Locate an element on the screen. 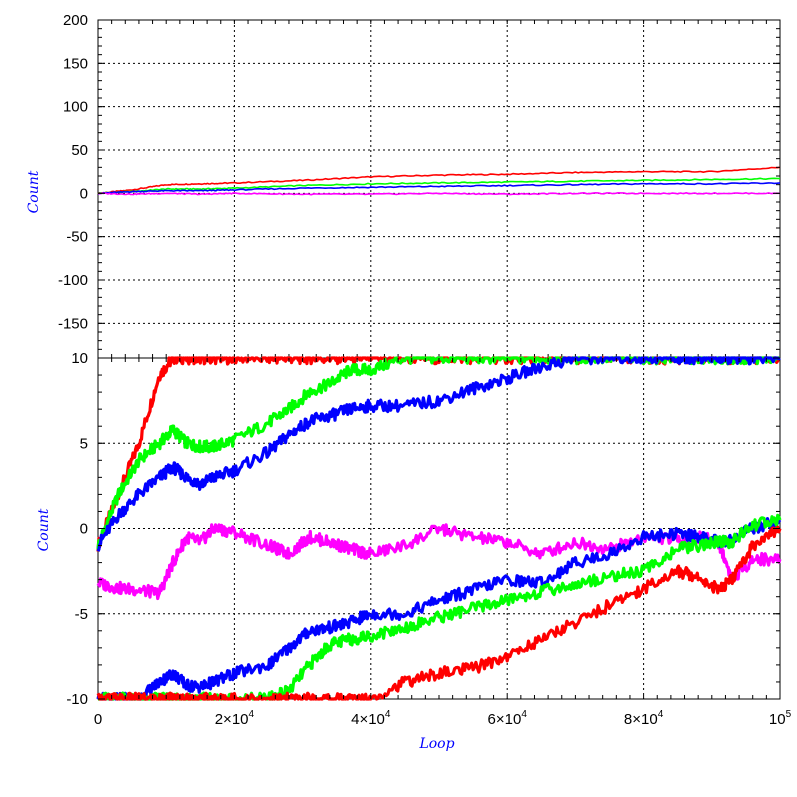 This screenshot has height=797, width=797. bottom-y-tick-label: -10 is located at coordinates (77, 699).